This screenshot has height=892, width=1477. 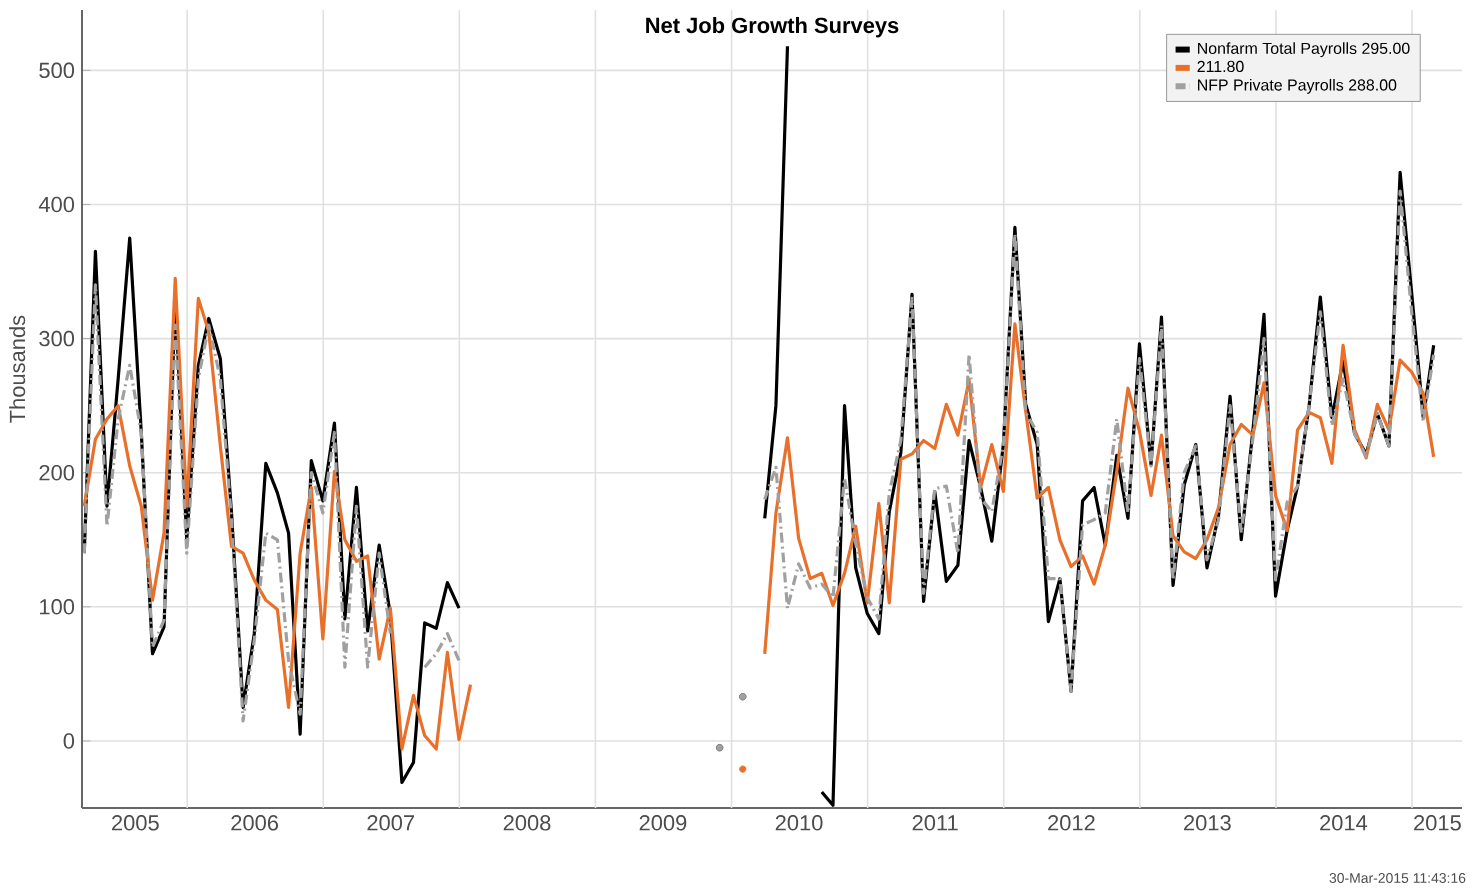 I want to click on y-tick-label: 200, so click(x=57, y=472).